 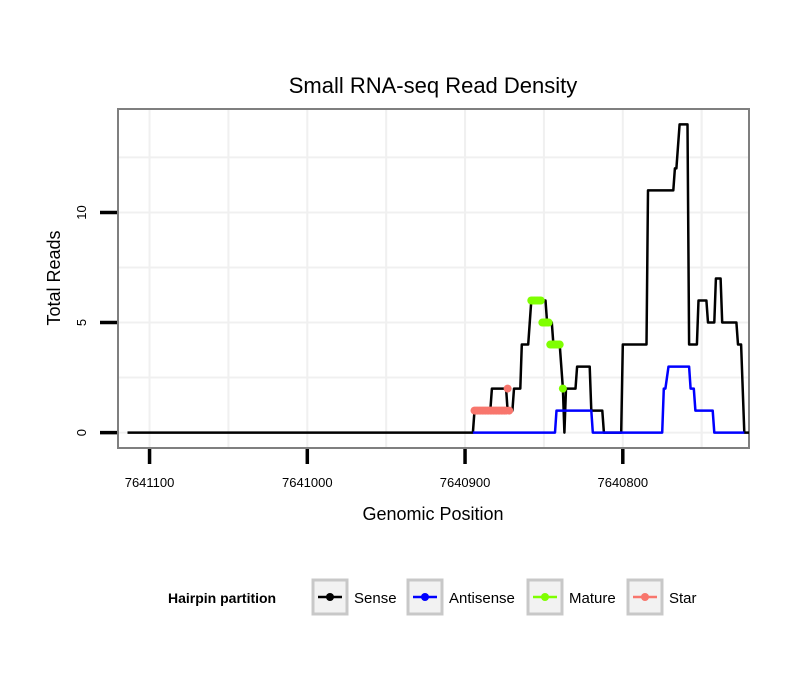 What do you see at coordinates (432, 514) in the screenshot?
I see `x-axis-title: Genomic Position` at bounding box center [432, 514].